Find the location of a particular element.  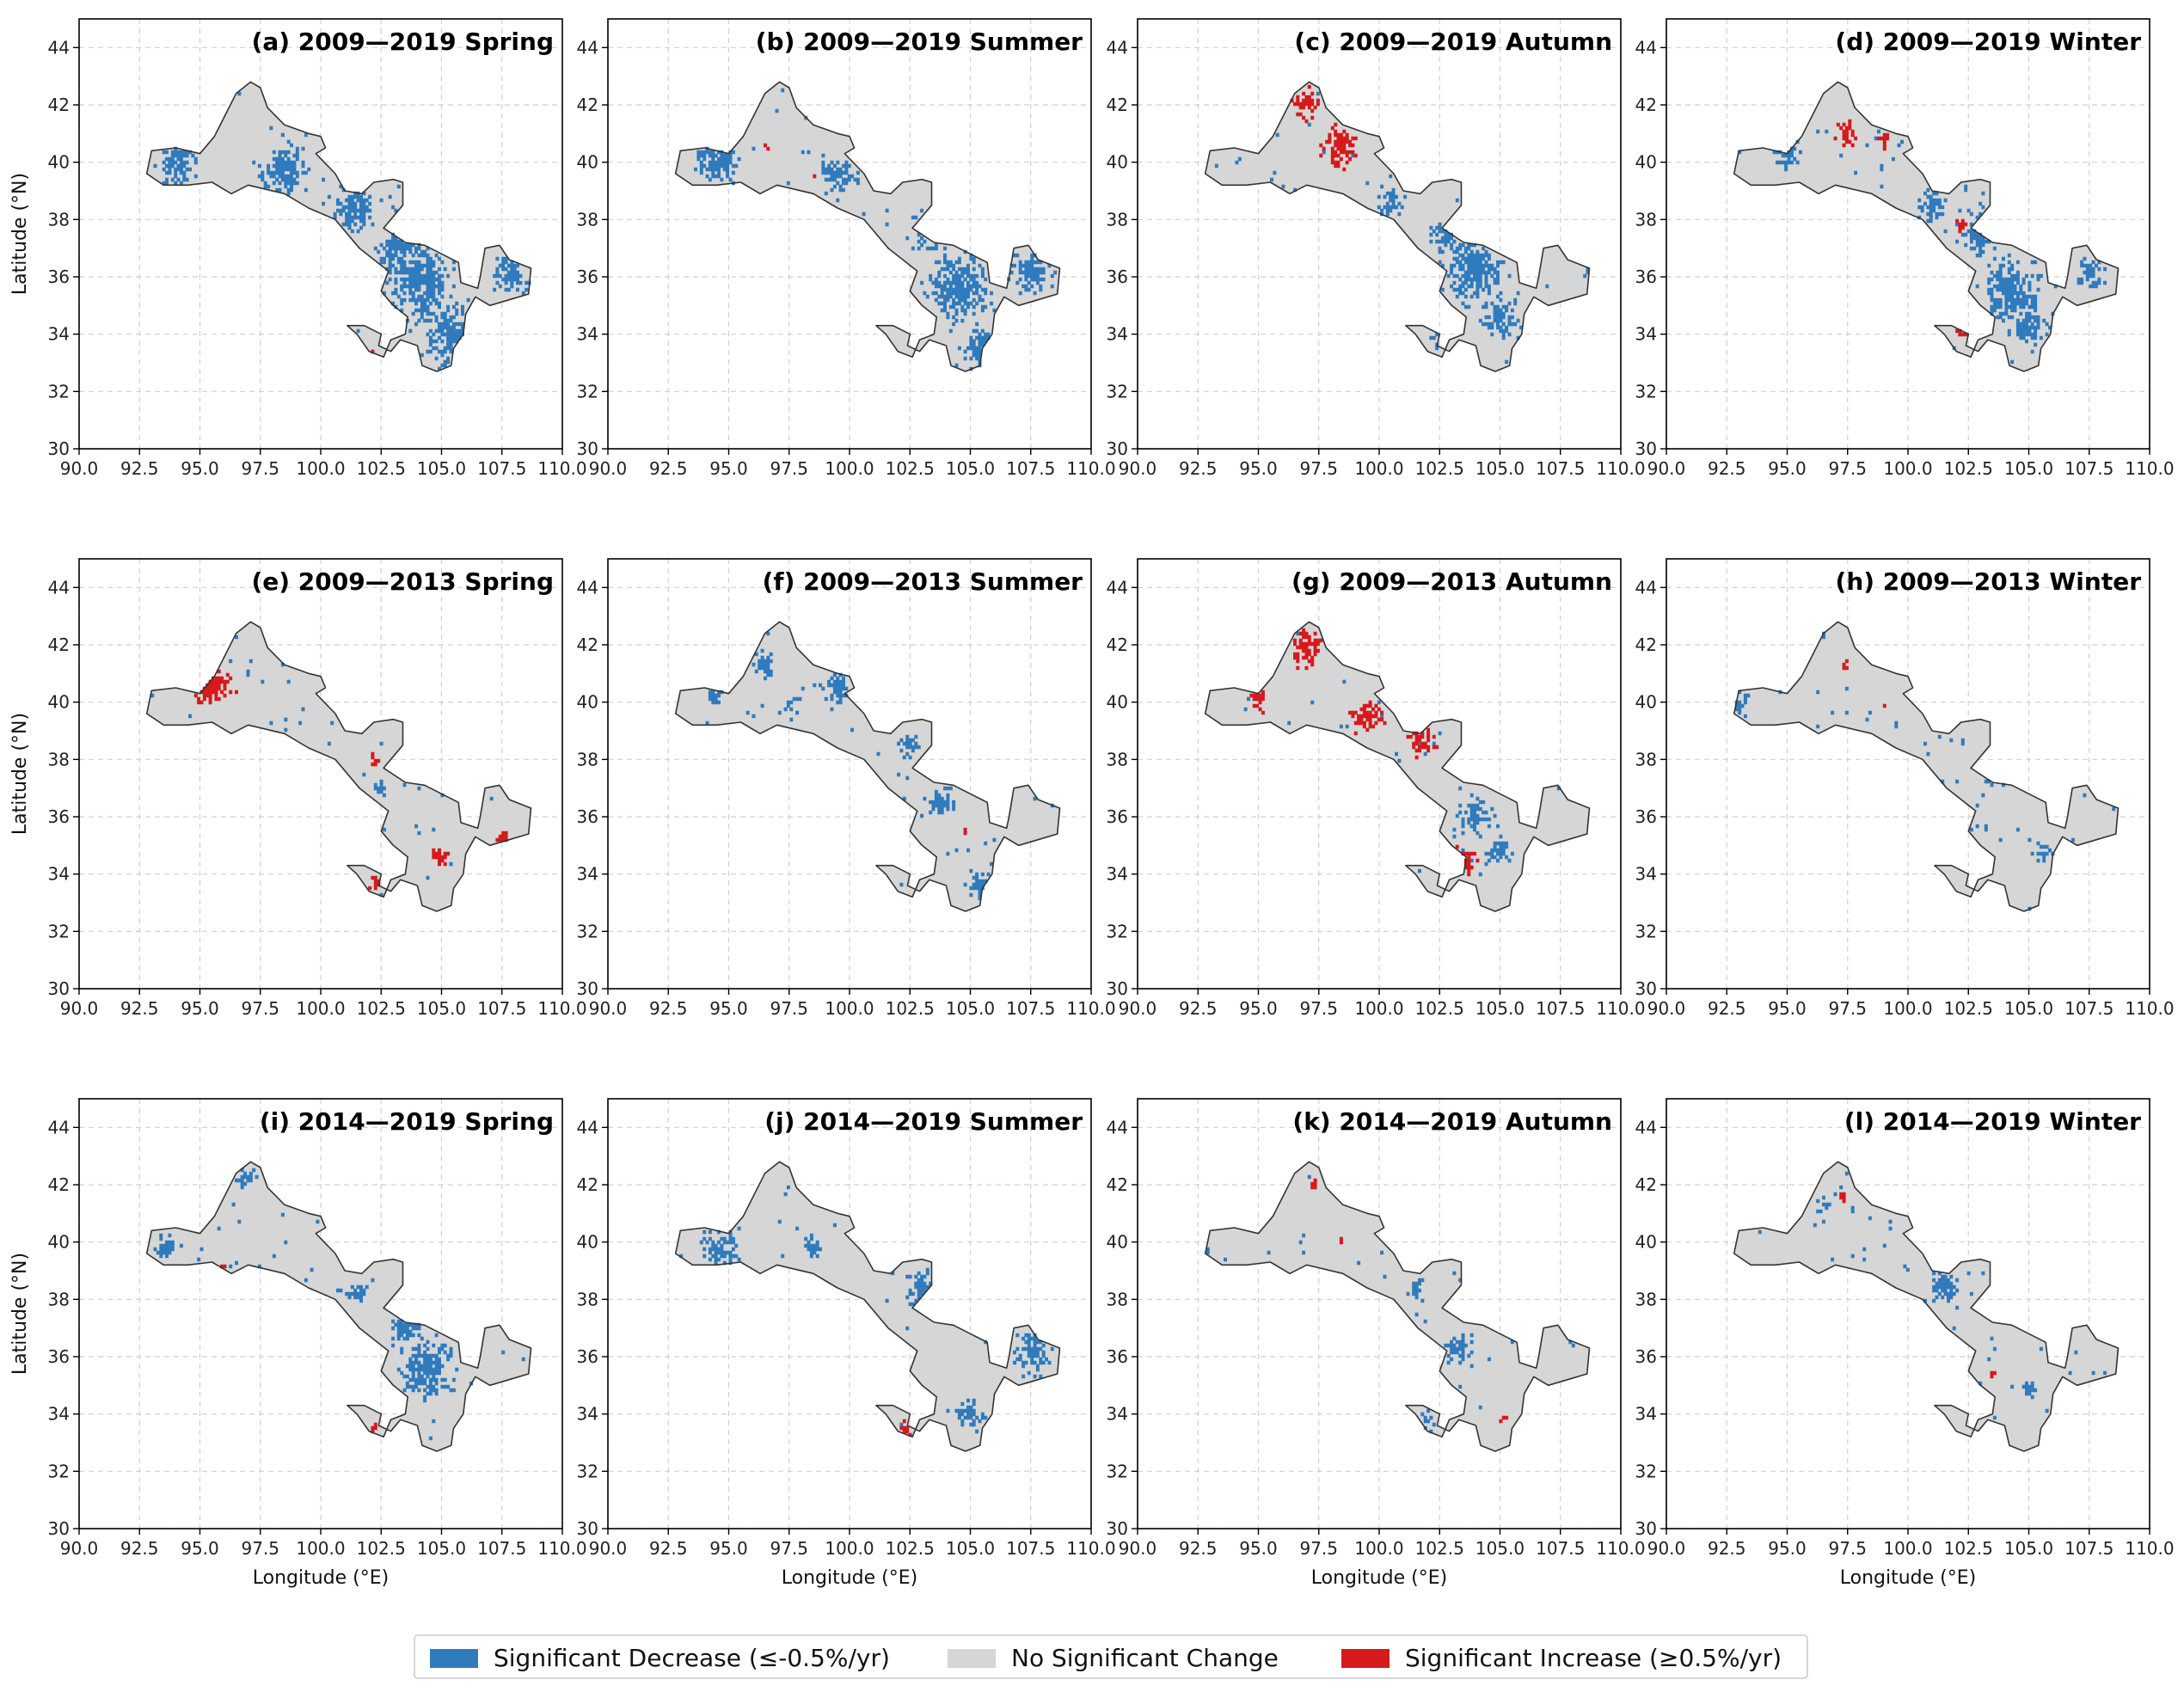

panel-title: (k) 2014—2019 Autumn is located at coordinates (1452, 1121).